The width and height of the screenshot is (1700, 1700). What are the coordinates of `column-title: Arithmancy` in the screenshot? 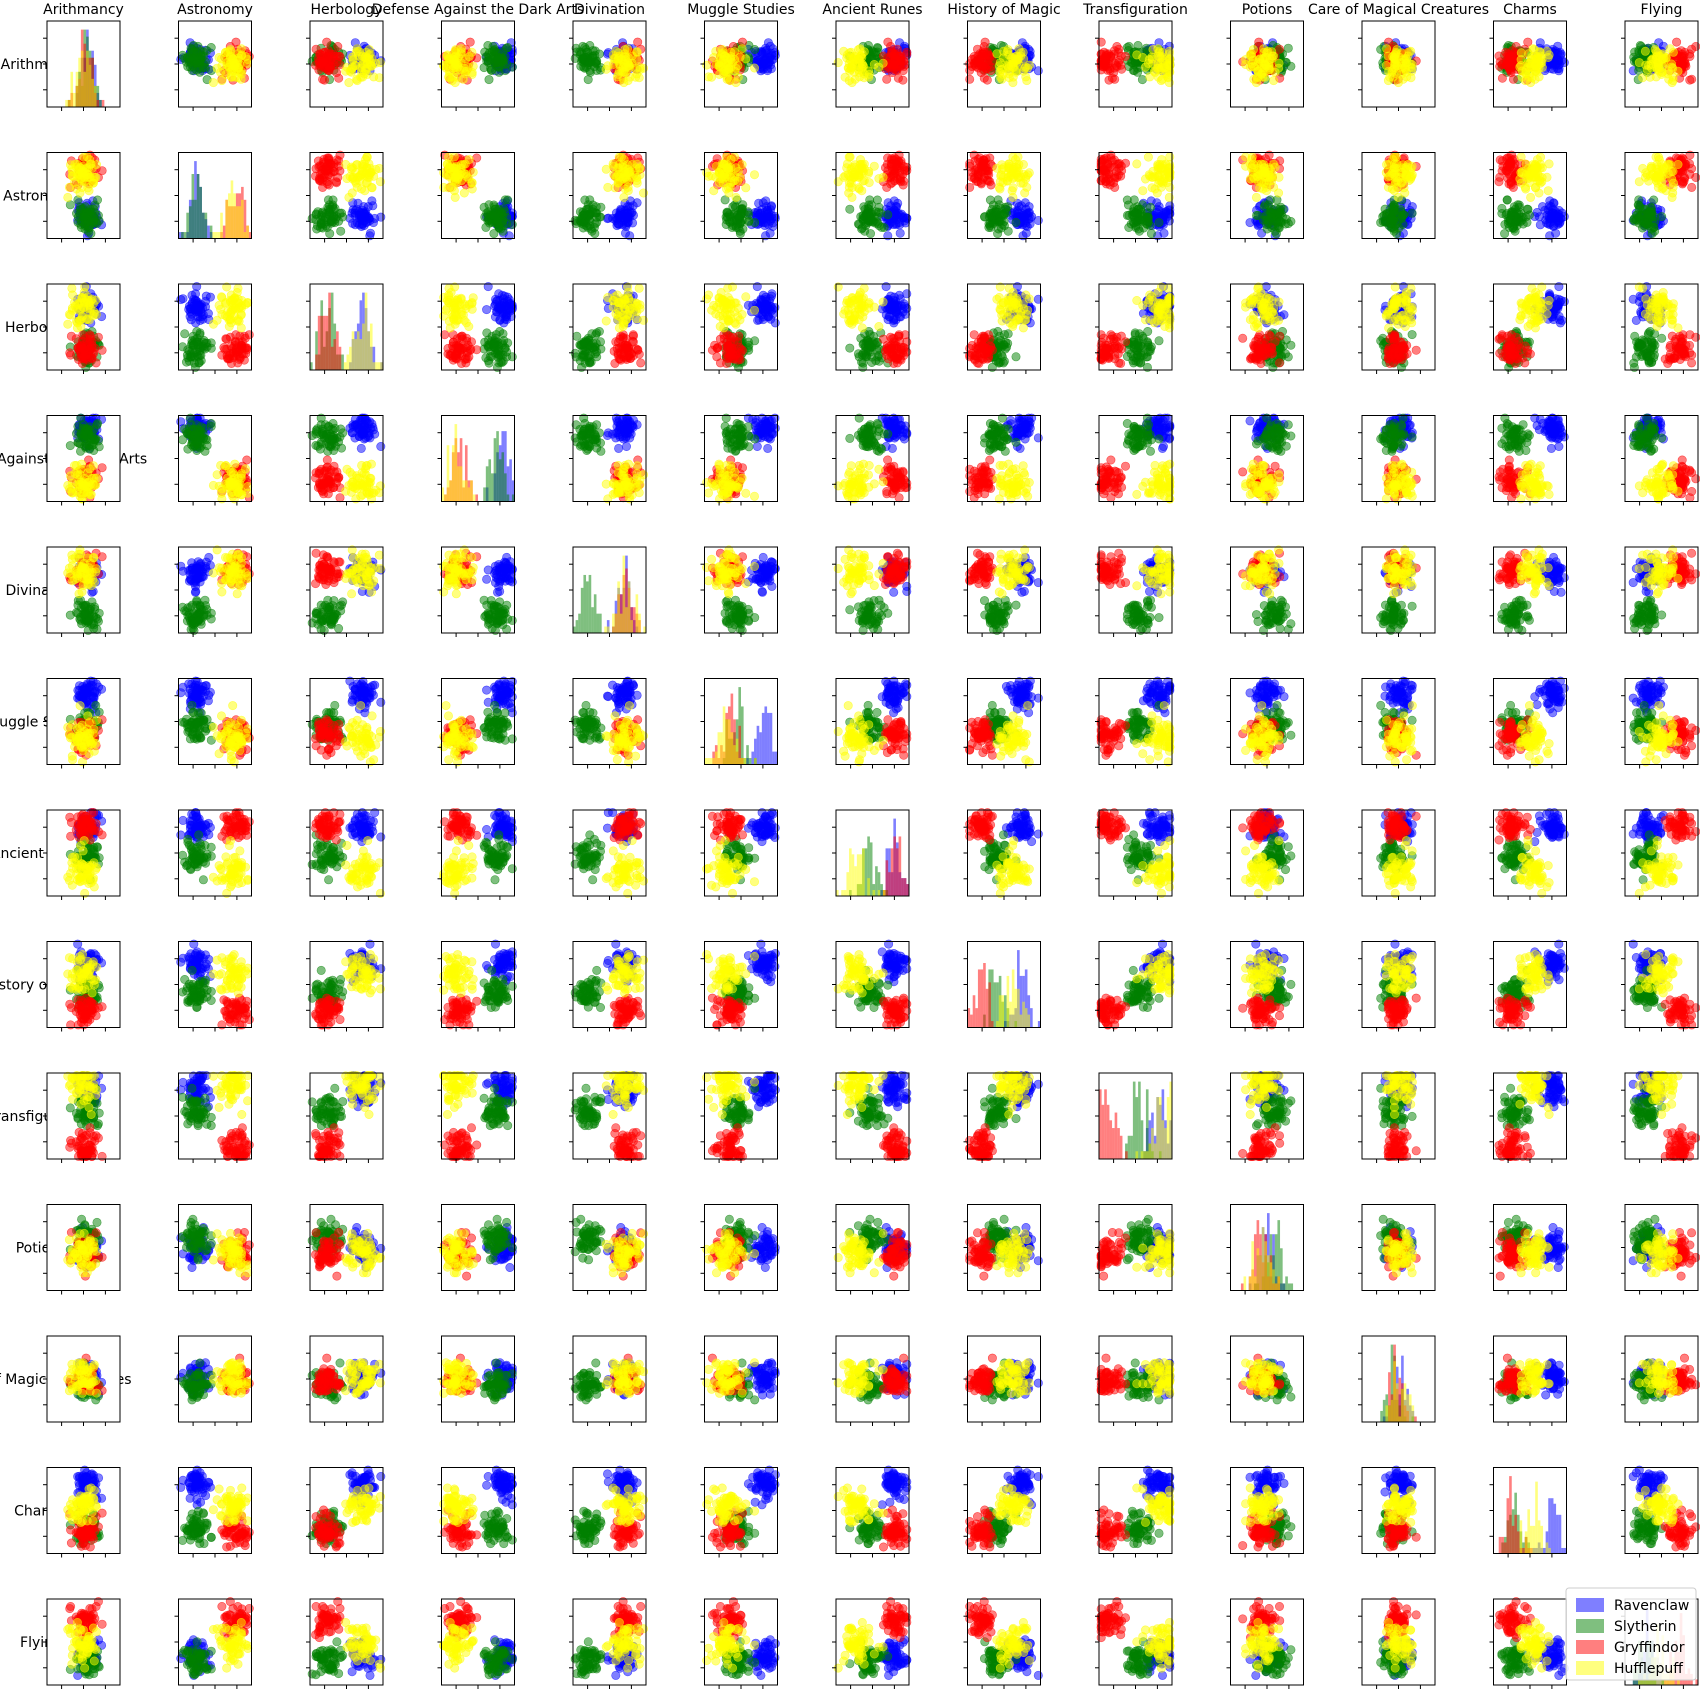 It's located at (83, 10).